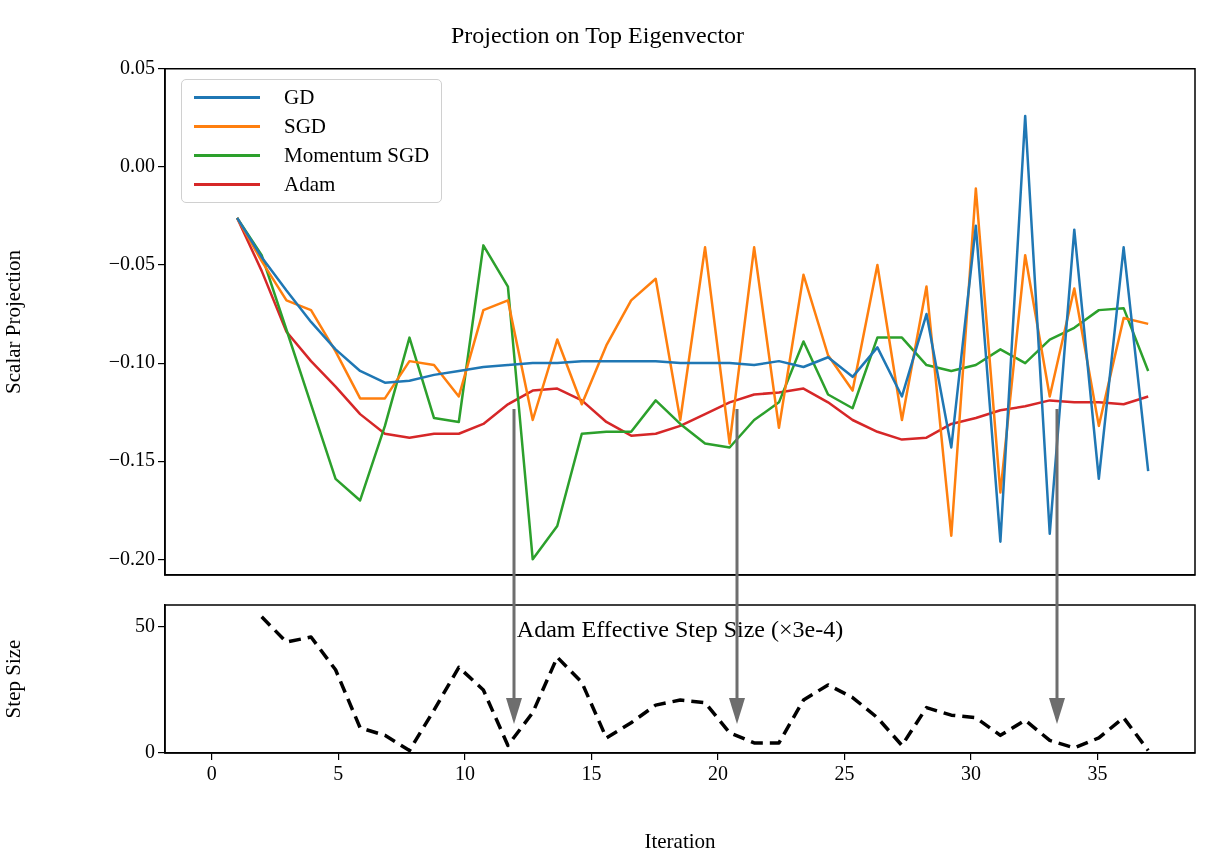 This screenshot has width=1205, height=859. What do you see at coordinates (844, 773) in the screenshot?
I see `x-tick-label: 25` at bounding box center [844, 773].